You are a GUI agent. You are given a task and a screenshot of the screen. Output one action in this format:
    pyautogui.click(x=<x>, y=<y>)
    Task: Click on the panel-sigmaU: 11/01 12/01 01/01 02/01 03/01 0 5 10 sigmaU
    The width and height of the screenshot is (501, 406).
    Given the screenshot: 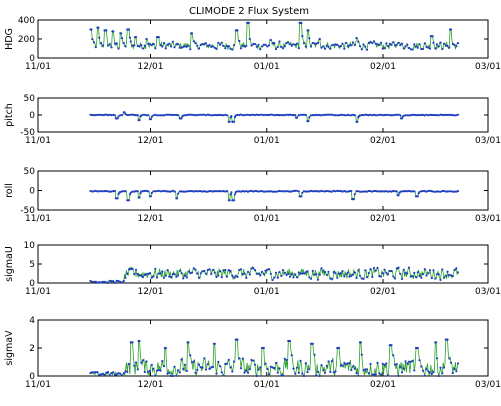 What is the action you would take?
    pyautogui.click(x=252, y=269)
    